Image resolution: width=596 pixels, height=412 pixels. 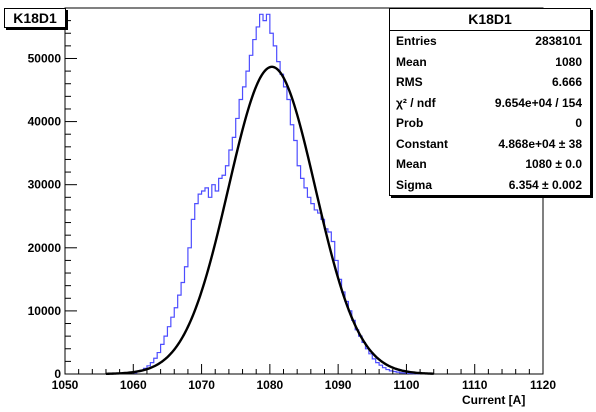 What do you see at coordinates (490, 20) in the screenshot?
I see `stats-box-title: K18D1` at bounding box center [490, 20].